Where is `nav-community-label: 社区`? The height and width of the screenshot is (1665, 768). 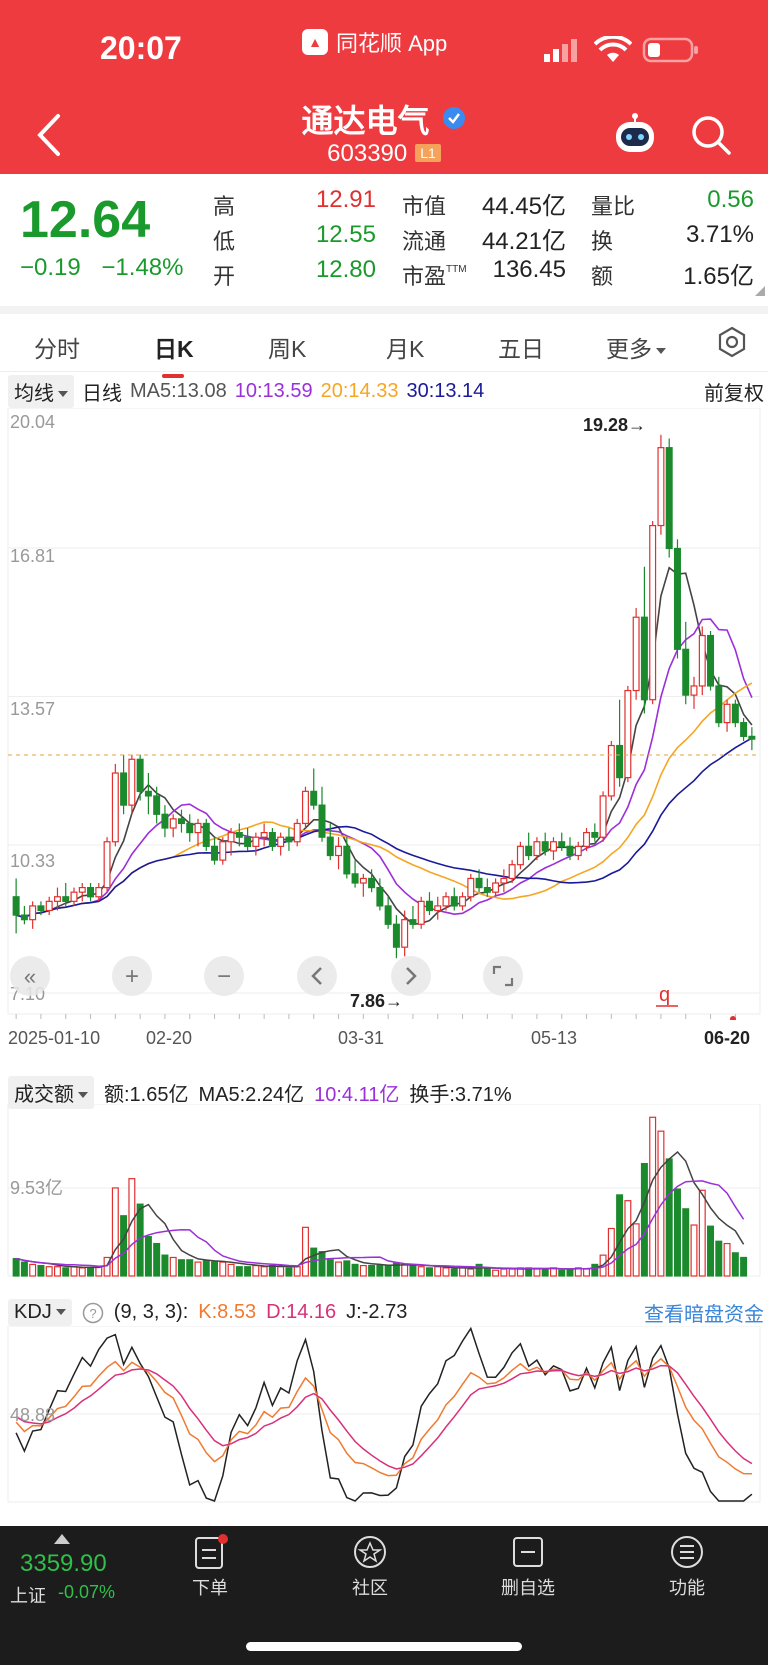 nav-community-label: 社区 is located at coordinates (370, 1588).